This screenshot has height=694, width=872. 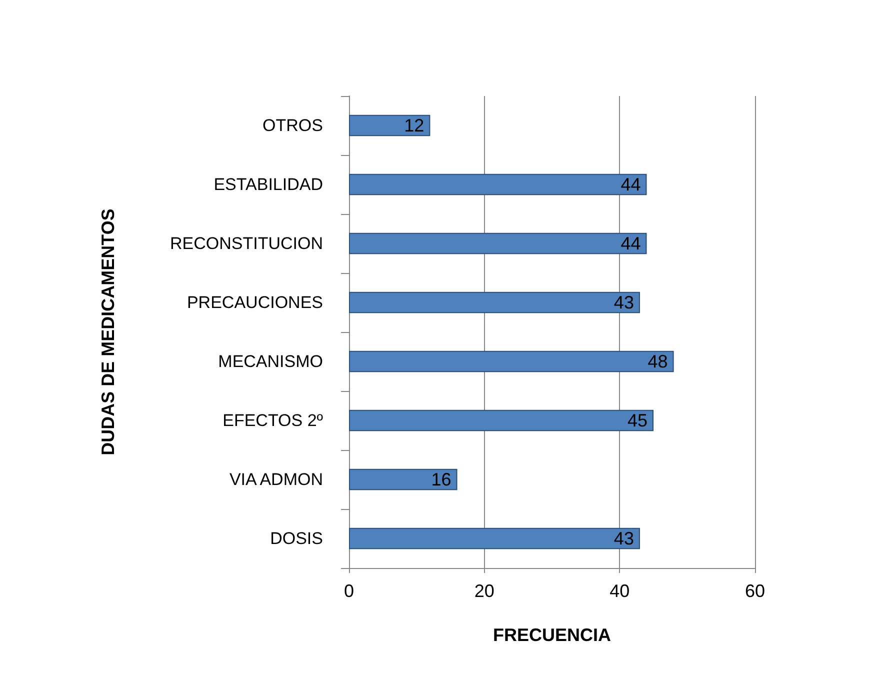 I want to click on y-tick-label: DOSIS, so click(x=296, y=538).